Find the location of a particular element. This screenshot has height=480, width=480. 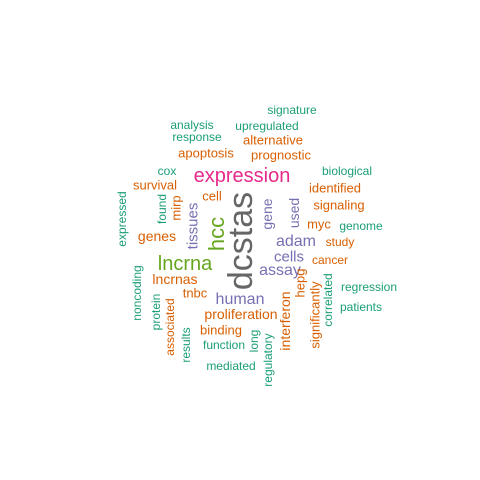

word-myc: myc is located at coordinates (319, 224).